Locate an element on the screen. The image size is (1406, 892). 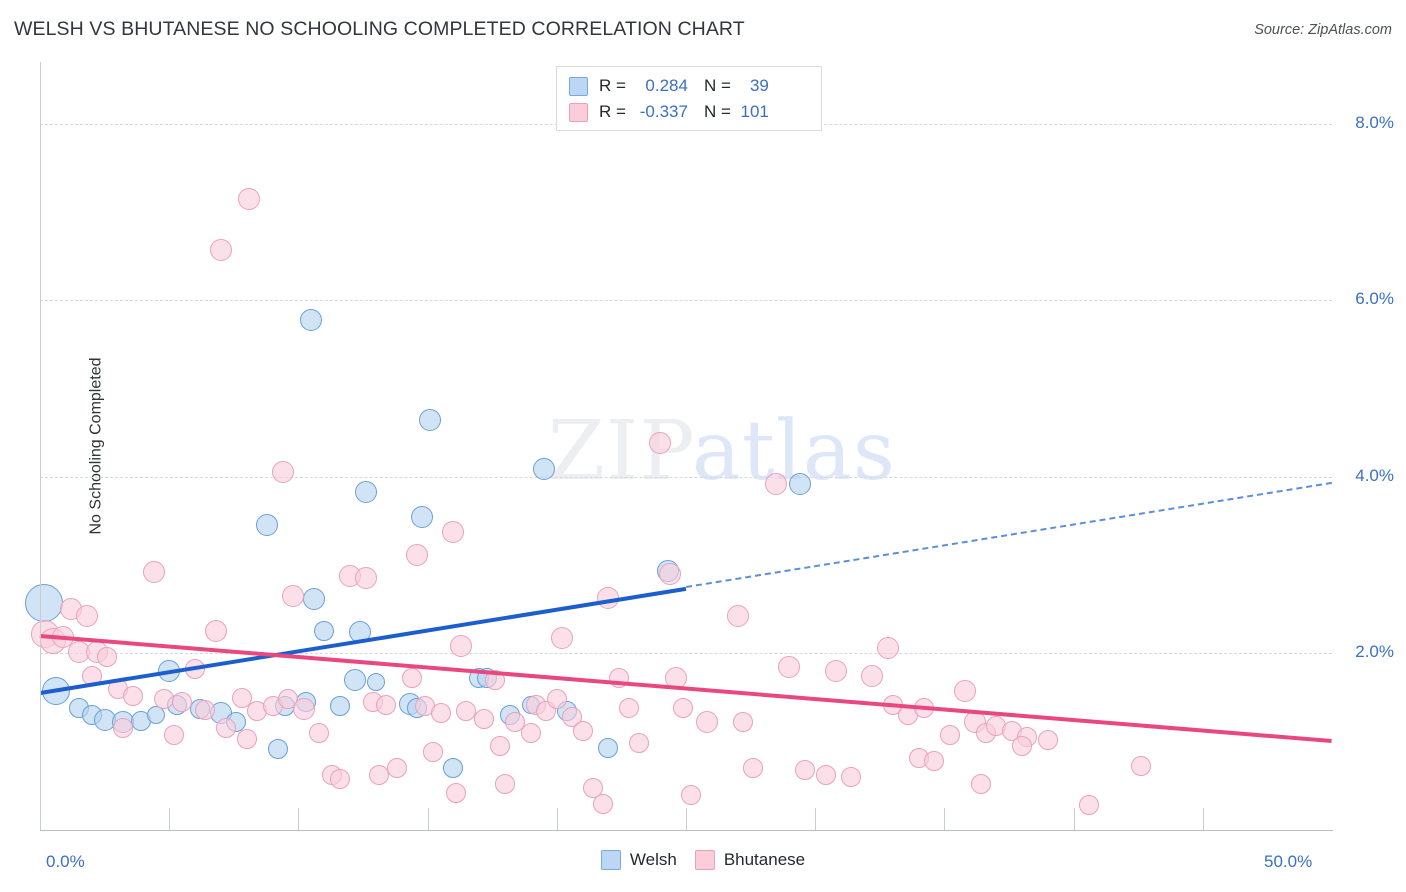
legend-item-bhutanese: Bhutanese is located at coordinates (749, 860).